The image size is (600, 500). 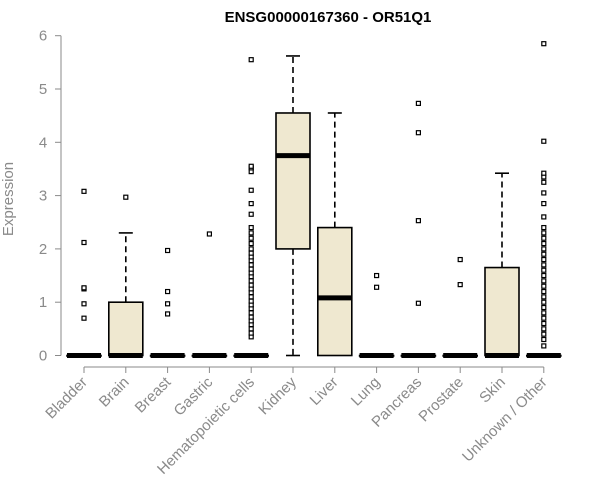 What do you see at coordinates (492, 390) in the screenshot?
I see `x-tick-label: Skin` at bounding box center [492, 390].